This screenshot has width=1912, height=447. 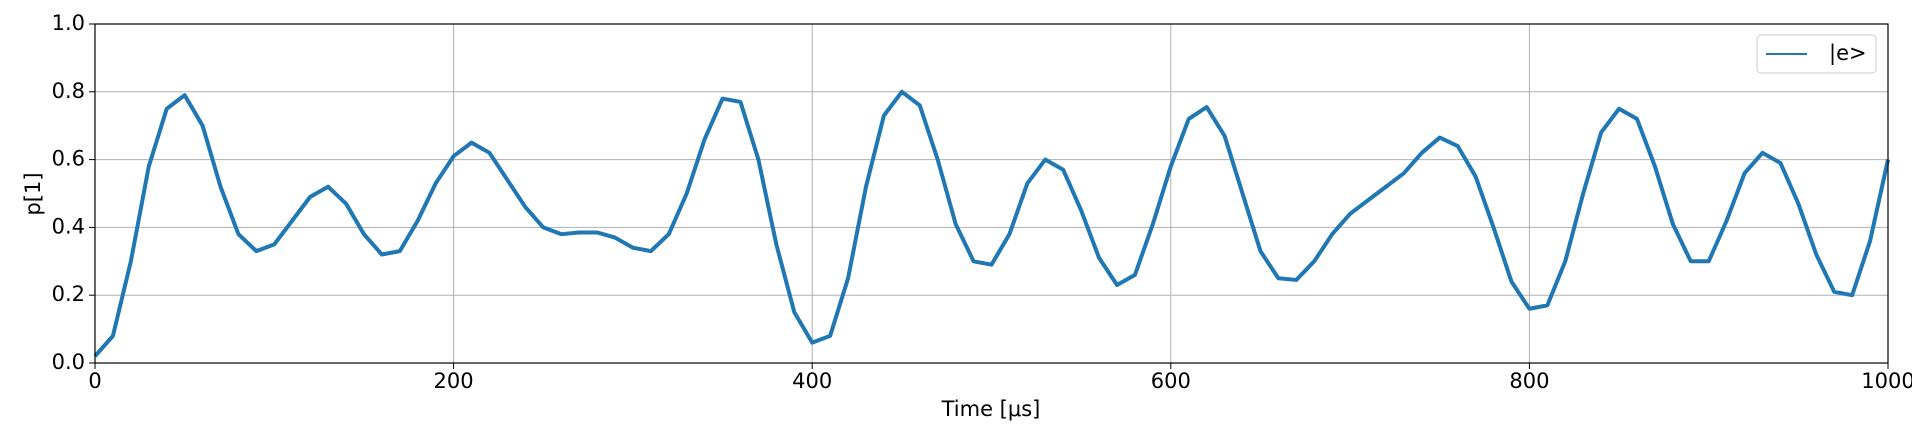 I want to click on y-tick-label: 0.4, so click(x=68, y=226).